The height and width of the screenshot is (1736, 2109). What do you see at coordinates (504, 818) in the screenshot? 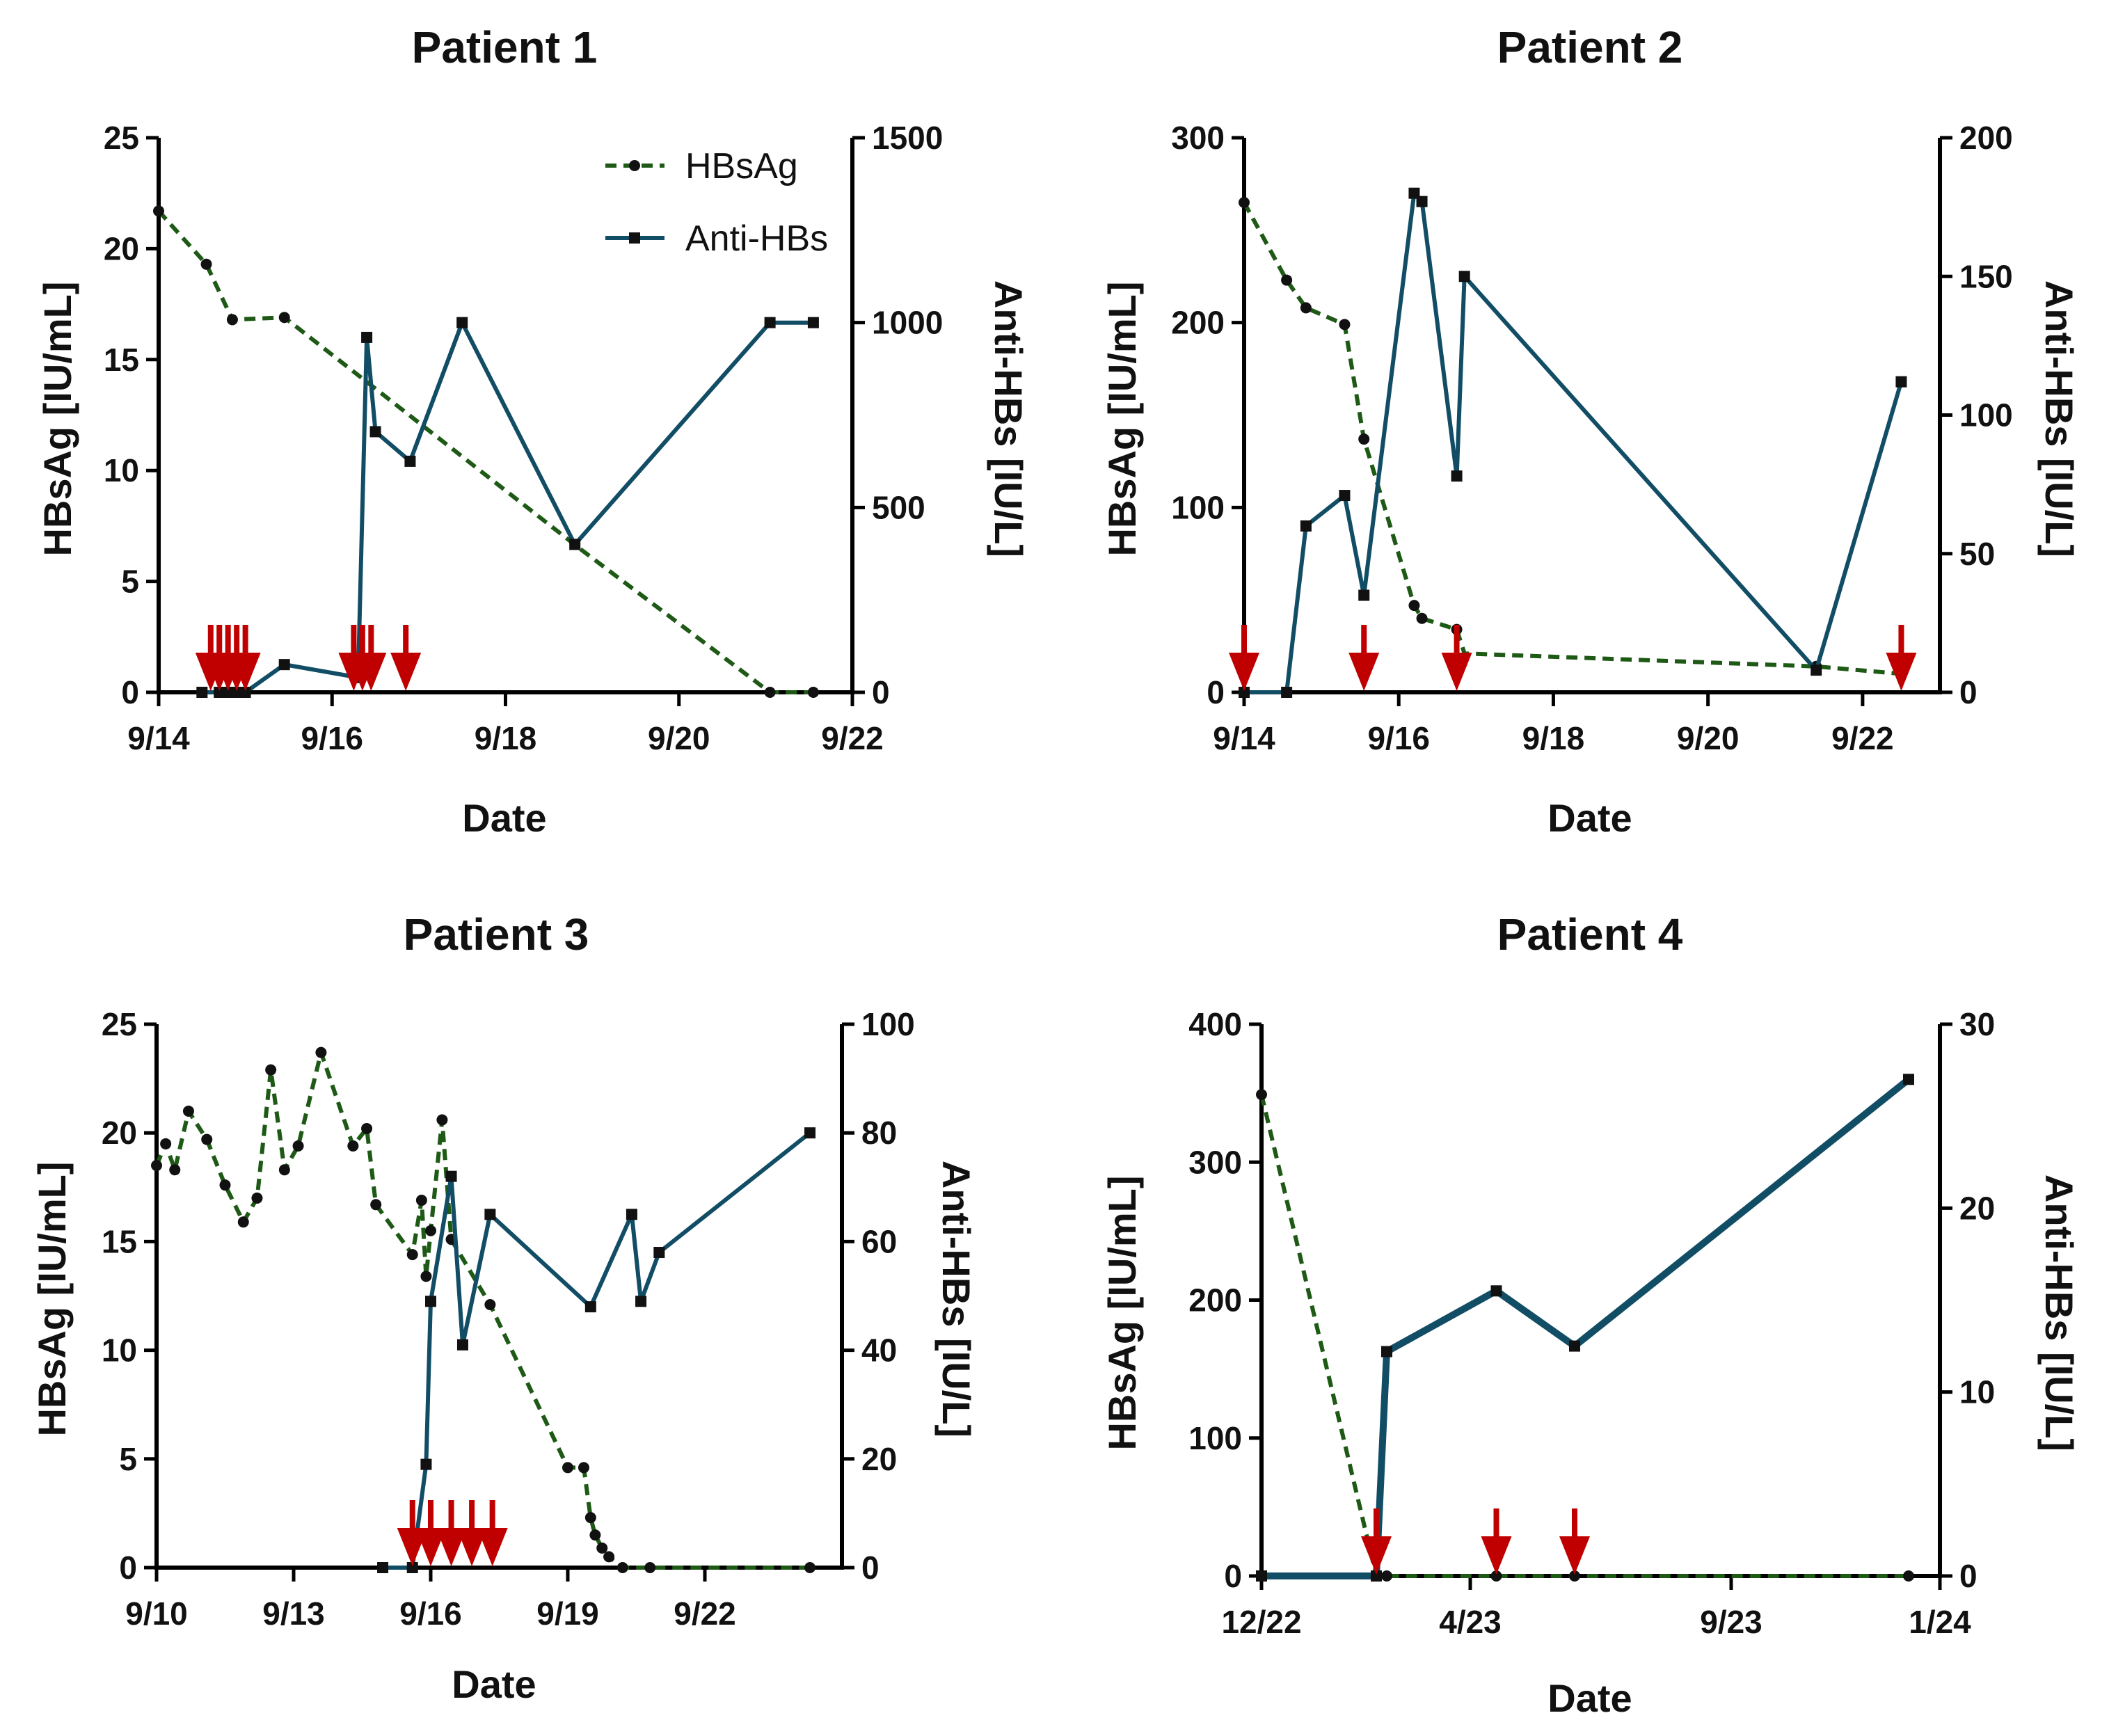
I see `x-axis-label-1: Date` at bounding box center [504, 818].